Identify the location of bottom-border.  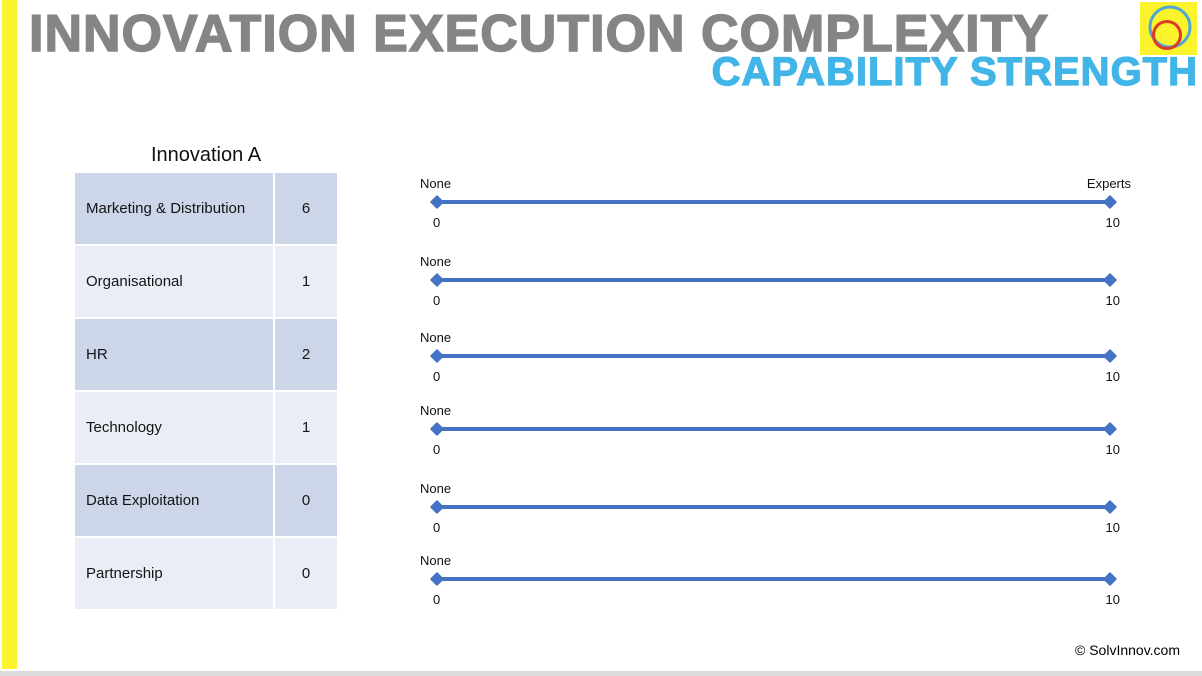
(601, 673).